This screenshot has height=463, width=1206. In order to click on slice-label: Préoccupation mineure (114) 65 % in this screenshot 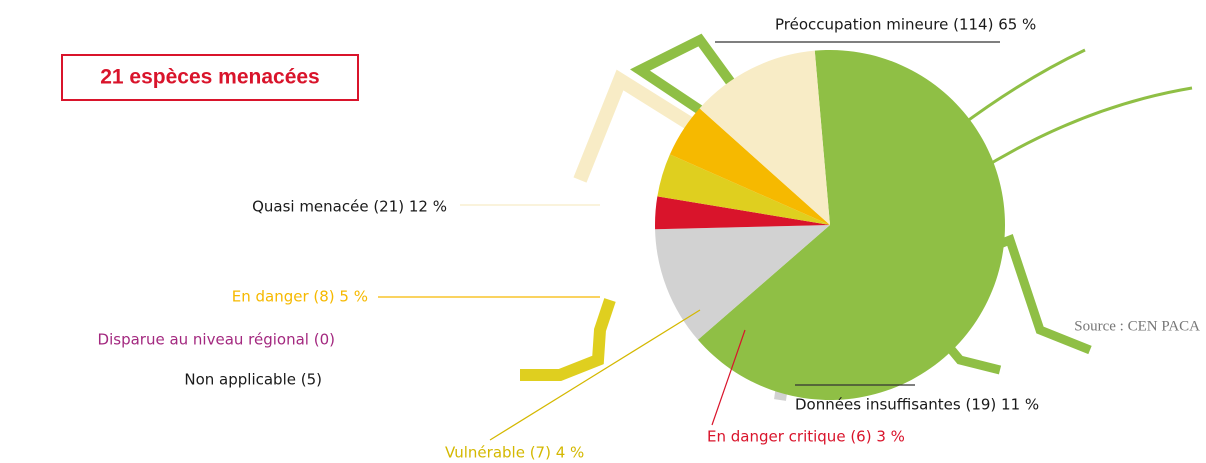, I will do `click(905, 25)`.